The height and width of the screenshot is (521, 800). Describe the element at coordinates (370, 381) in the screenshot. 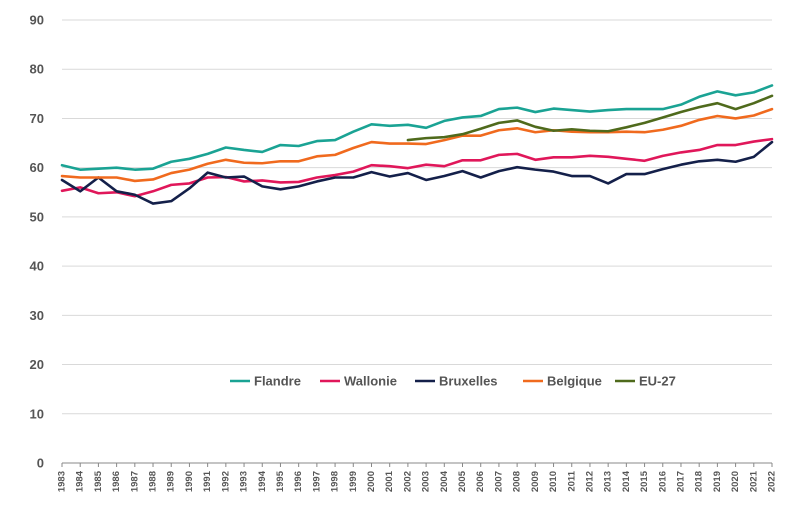

I see `legend-label-wallonie: Wallonie` at that location.